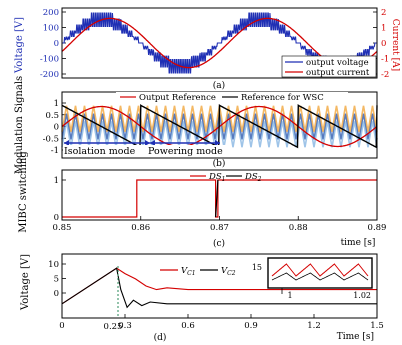 Image resolution: width=402 pixels, height=345 pixels. I want to click on b-y-tick-label: 0.5, so click(52, 116).